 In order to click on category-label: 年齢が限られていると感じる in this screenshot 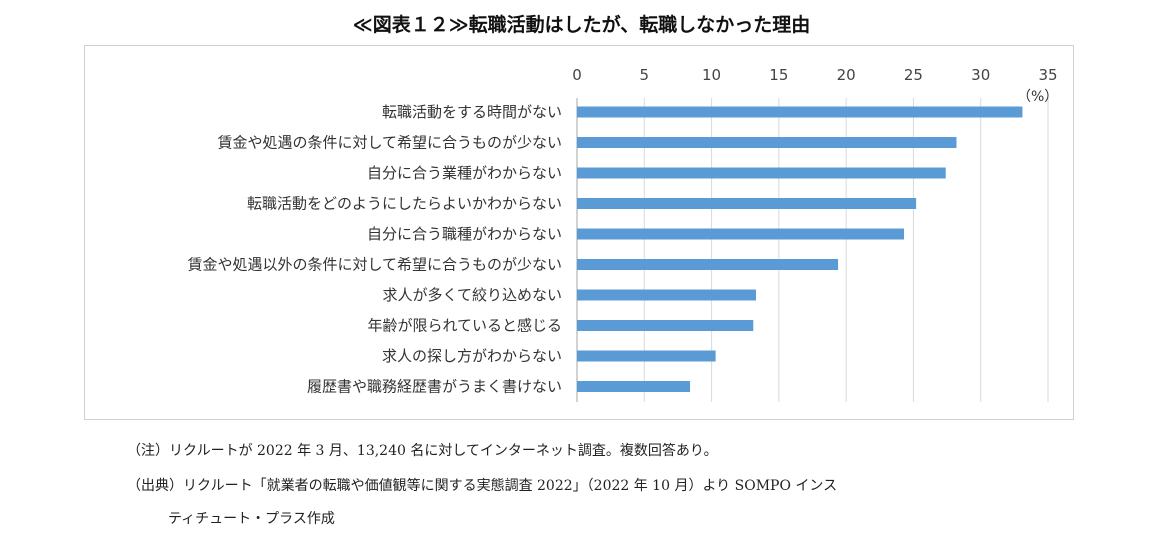, I will do `click(464, 326)`.